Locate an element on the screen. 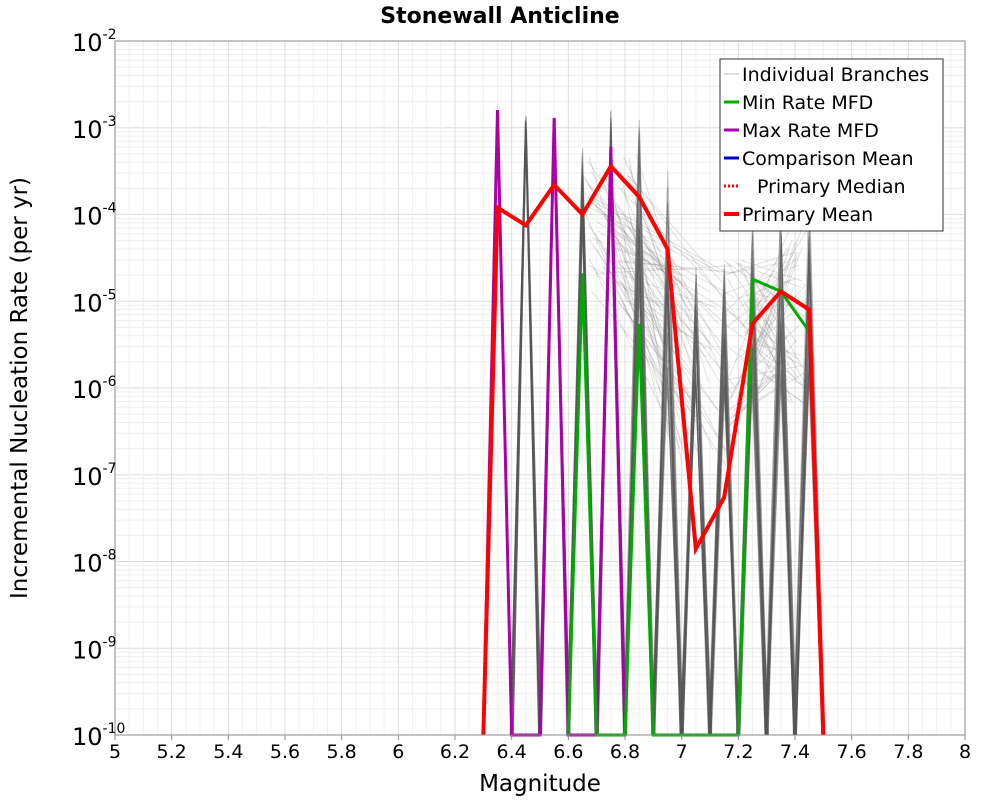 The width and height of the screenshot is (1000, 800). legend-item: Comparison Mean is located at coordinates (819, 159).